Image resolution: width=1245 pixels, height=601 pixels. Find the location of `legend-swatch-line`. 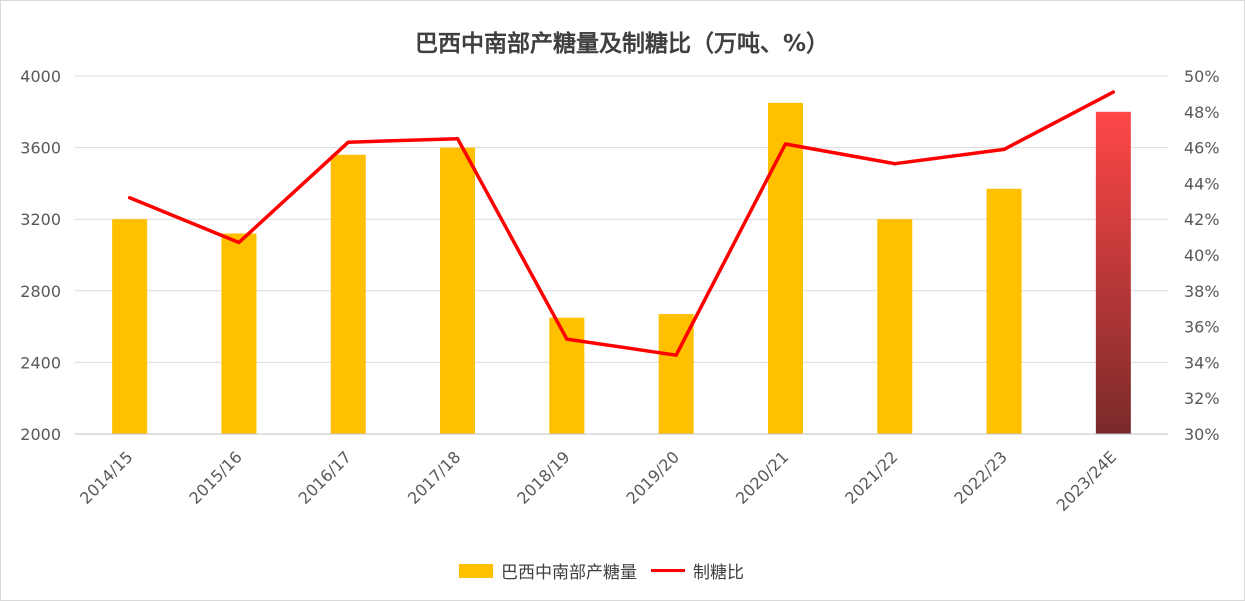

legend-swatch-line is located at coordinates (668, 570).